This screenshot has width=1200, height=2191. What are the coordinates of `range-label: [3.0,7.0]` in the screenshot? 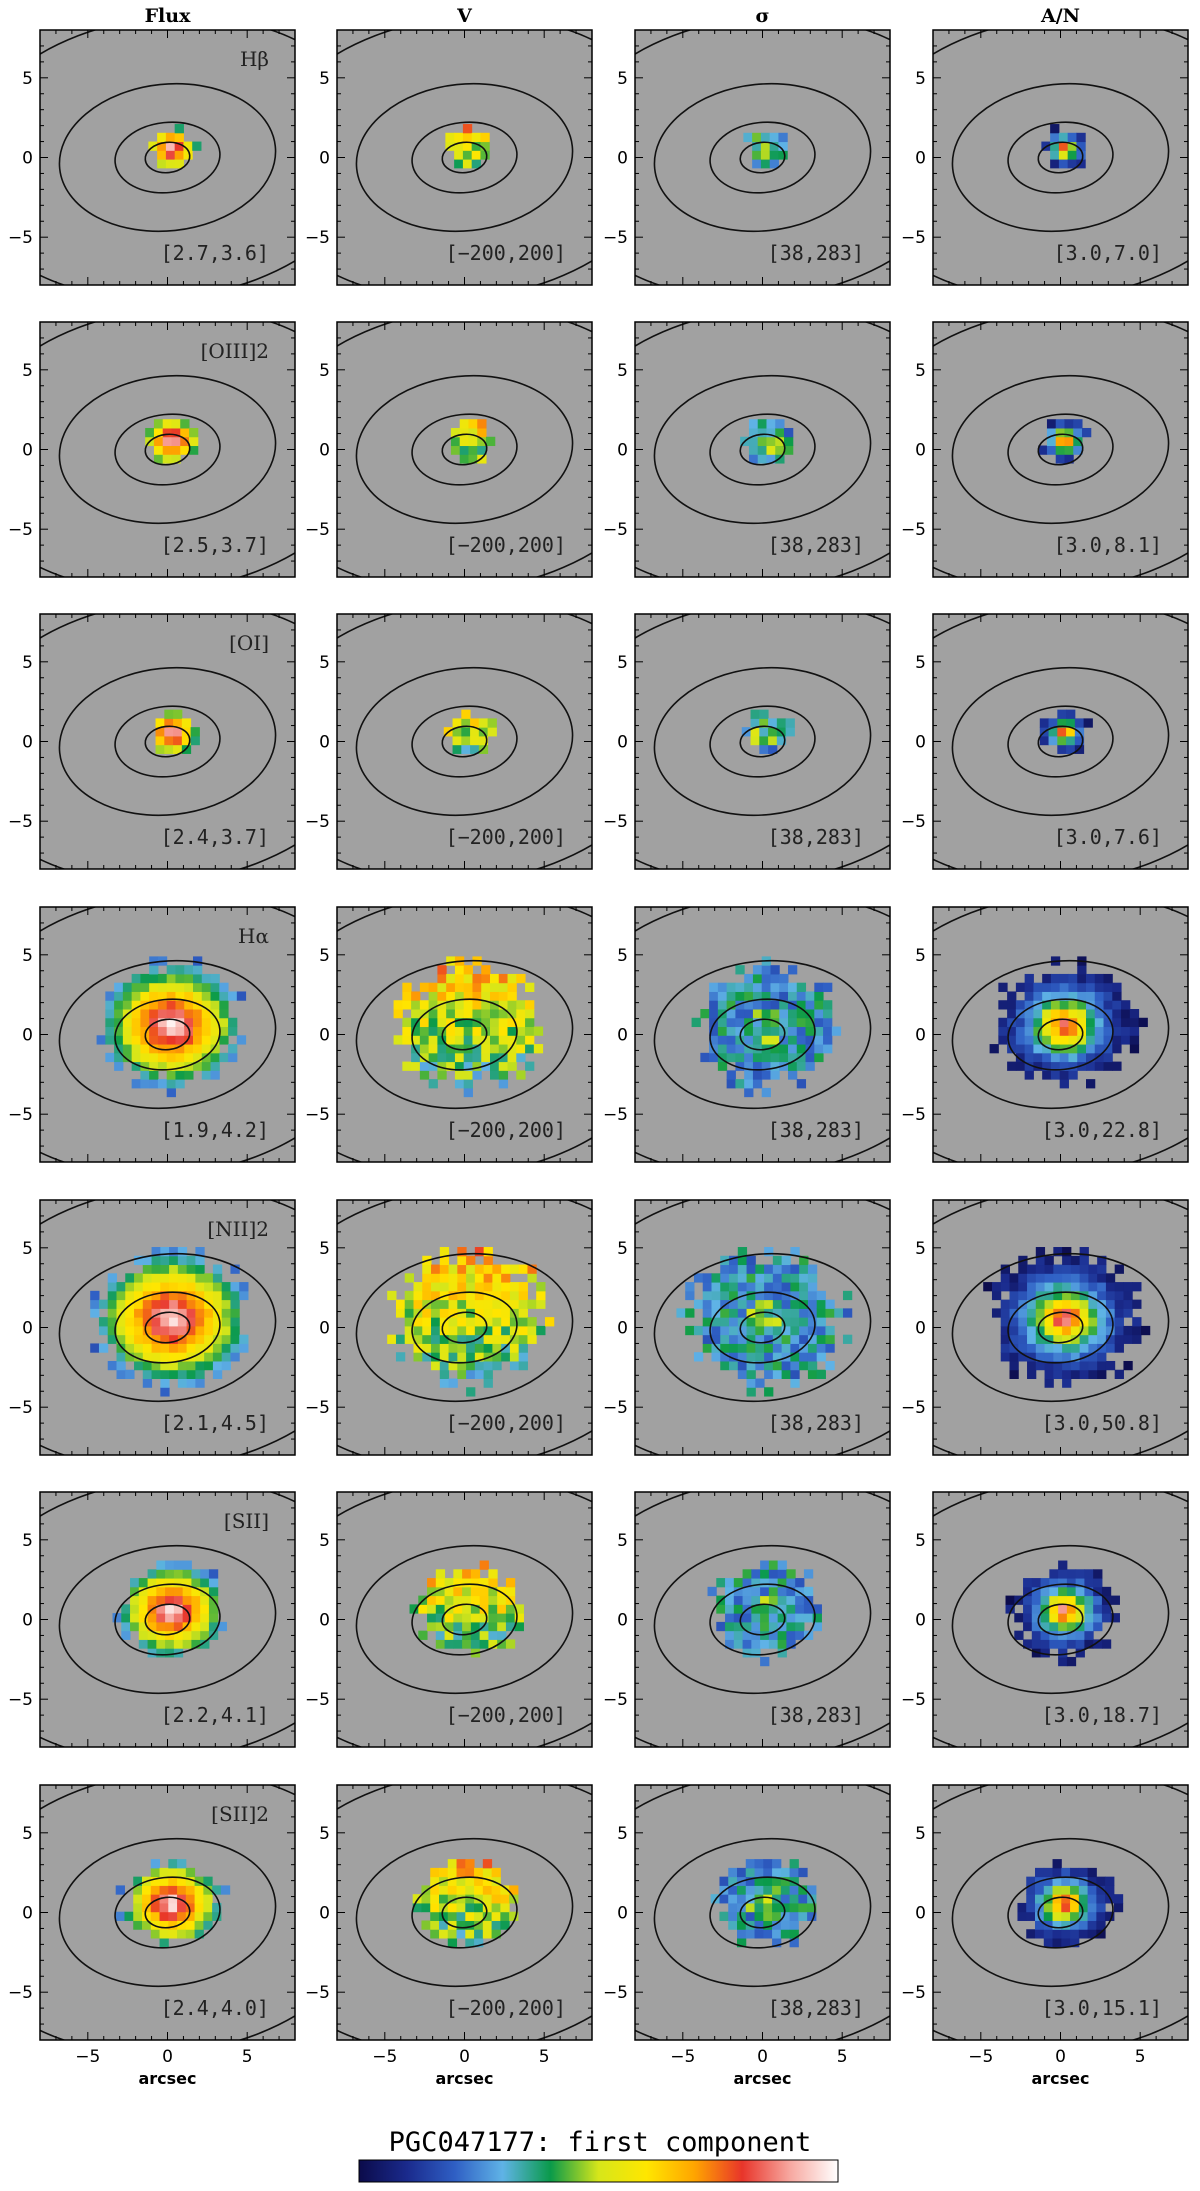 It's located at (1108, 253).